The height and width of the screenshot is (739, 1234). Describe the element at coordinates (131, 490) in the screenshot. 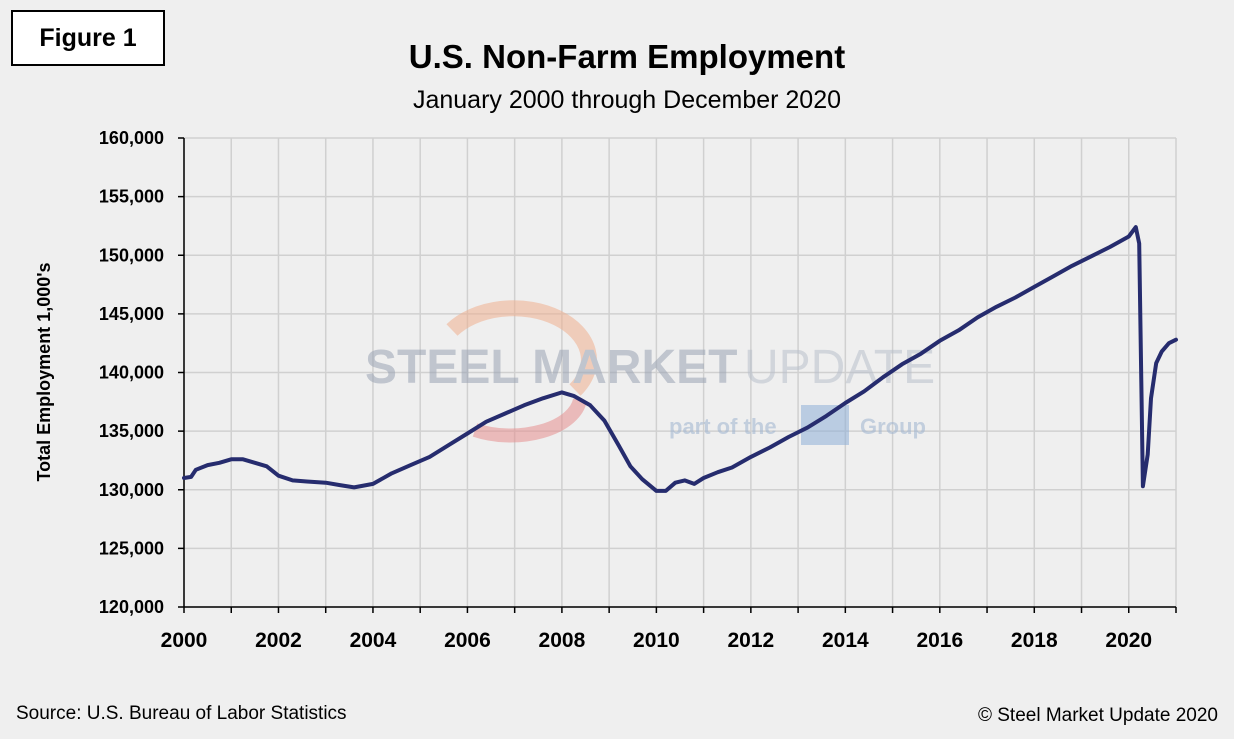

I see `y-tick-label: 130,000` at that location.